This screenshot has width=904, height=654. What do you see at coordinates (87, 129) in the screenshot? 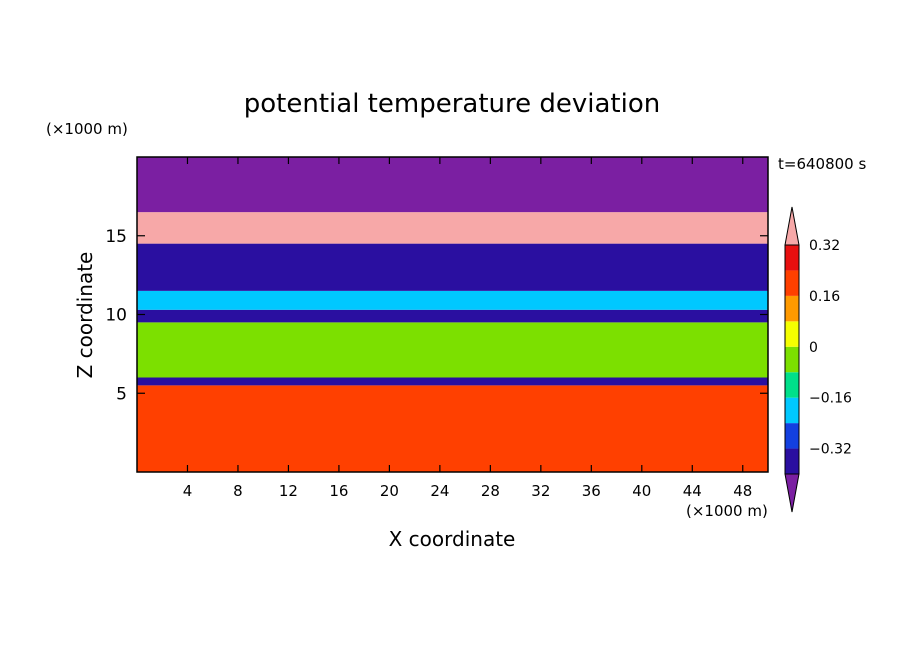
I see `y-unit-label: (×1000 m)` at bounding box center [87, 129].